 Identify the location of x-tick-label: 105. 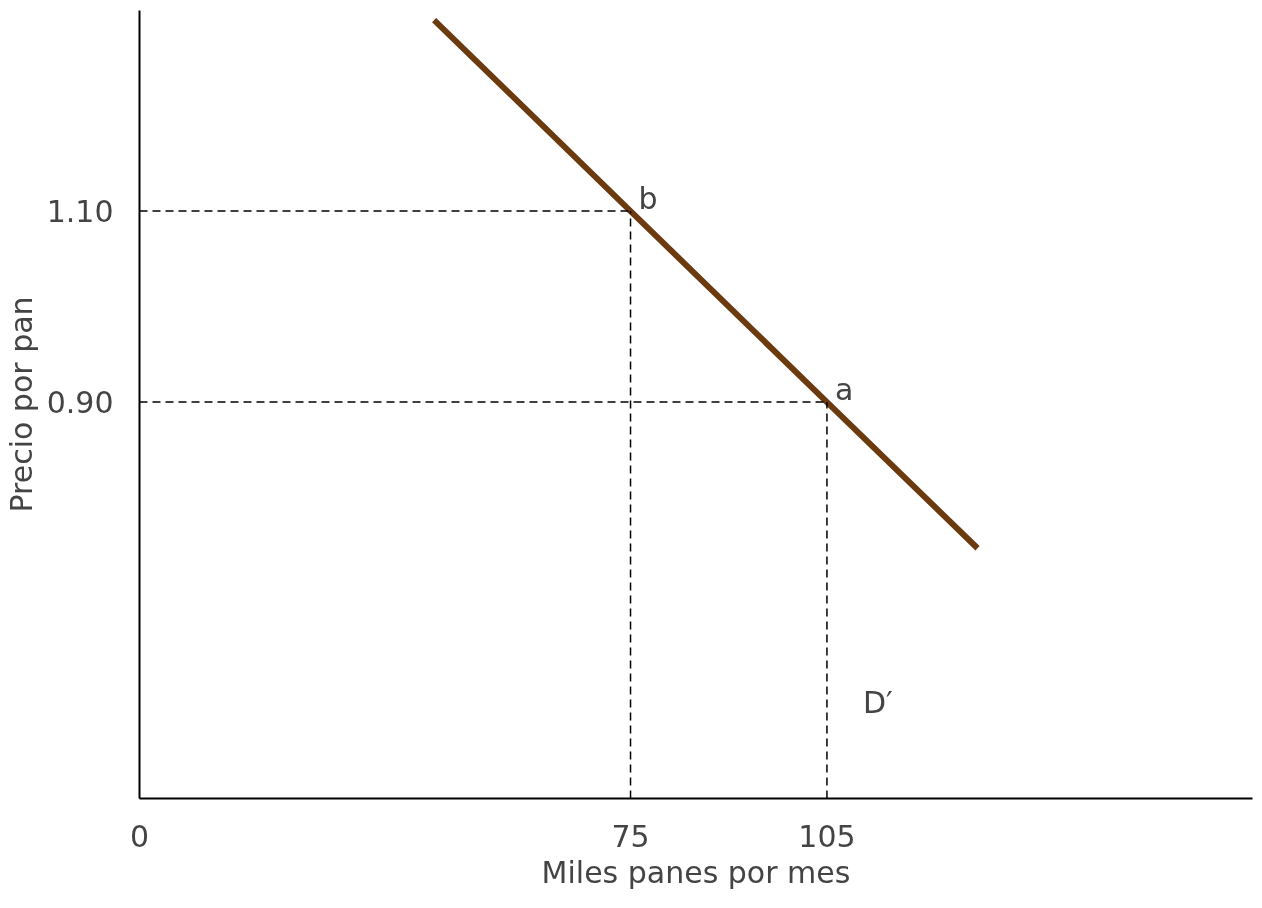
(827, 836).